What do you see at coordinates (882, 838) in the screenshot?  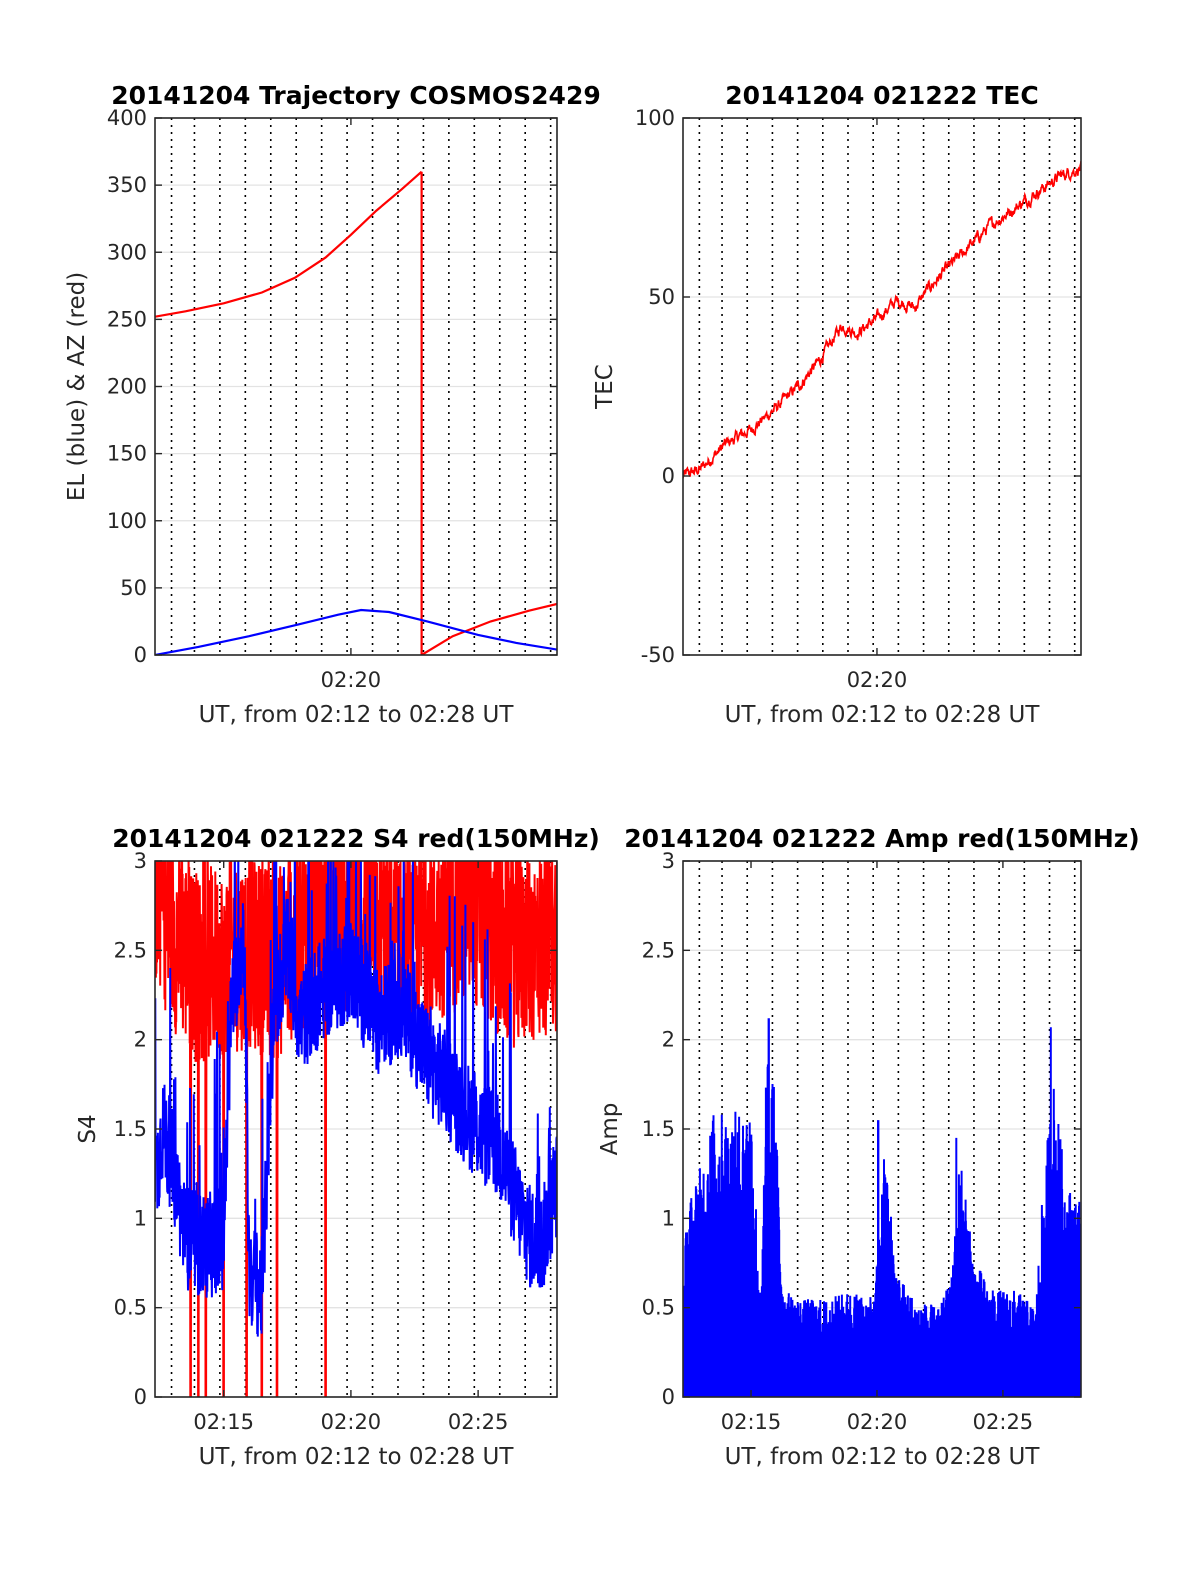 I see `chart-title: 20141204 021222 Amp red(150MHz)` at bounding box center [882, 838].